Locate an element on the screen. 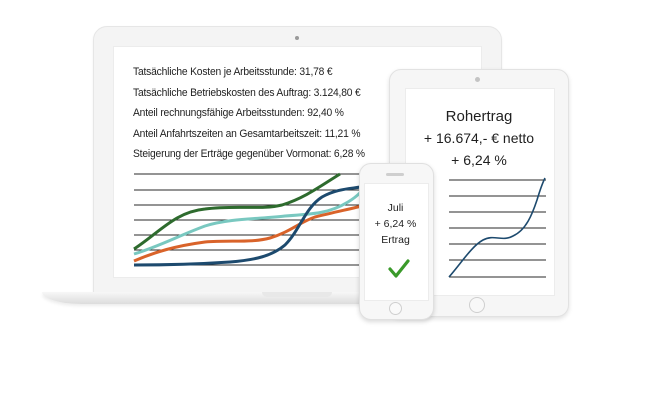 The image size is (650, 400). series-teal is located at coordinates (251, 218).